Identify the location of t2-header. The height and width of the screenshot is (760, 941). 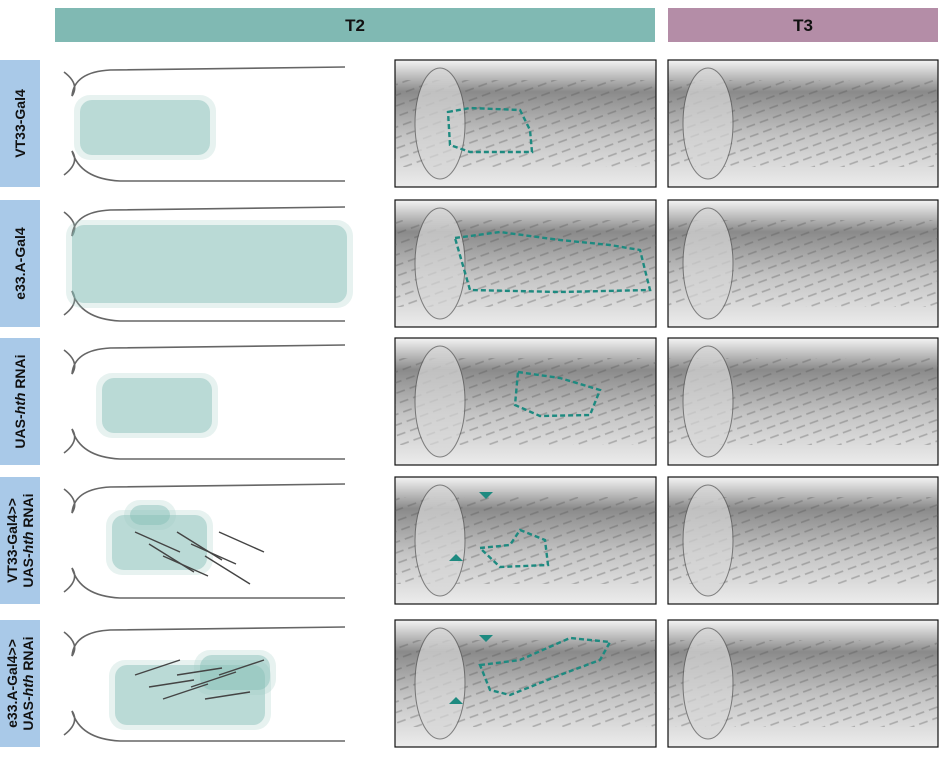
(355, 25).